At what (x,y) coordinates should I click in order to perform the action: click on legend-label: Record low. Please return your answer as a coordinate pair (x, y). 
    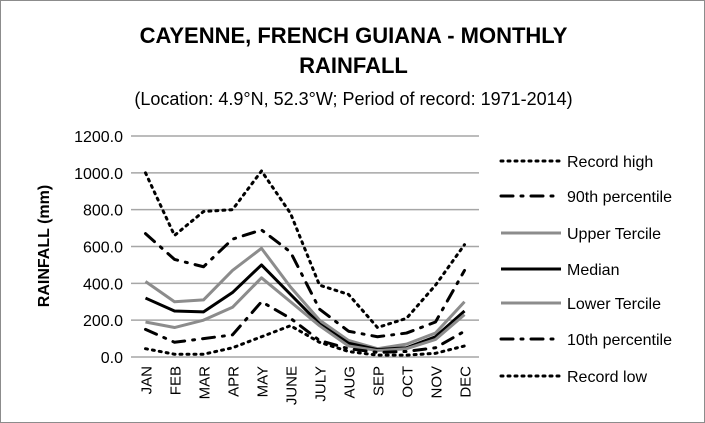
    Looking at the image, I should click on (607, 377).